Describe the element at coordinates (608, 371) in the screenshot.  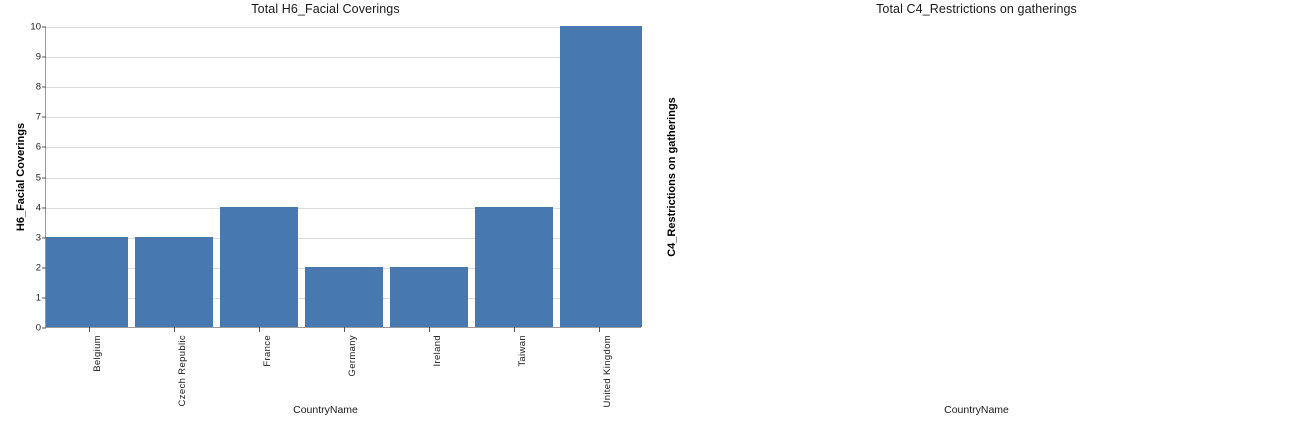
I see `x-tick-label: United Kingdom` at that location.